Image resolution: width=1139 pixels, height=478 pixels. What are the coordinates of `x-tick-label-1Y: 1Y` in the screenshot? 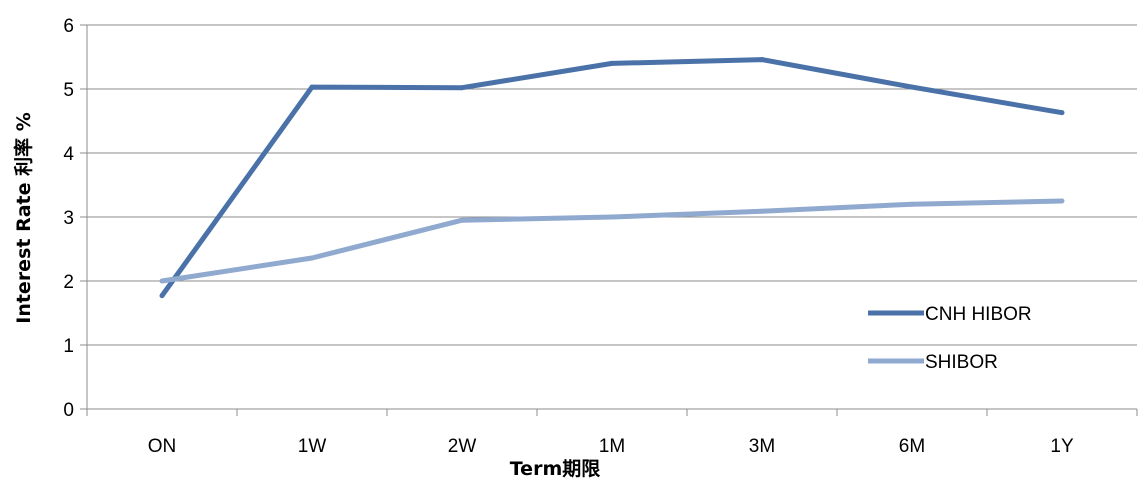 It's located at (1062, 446).